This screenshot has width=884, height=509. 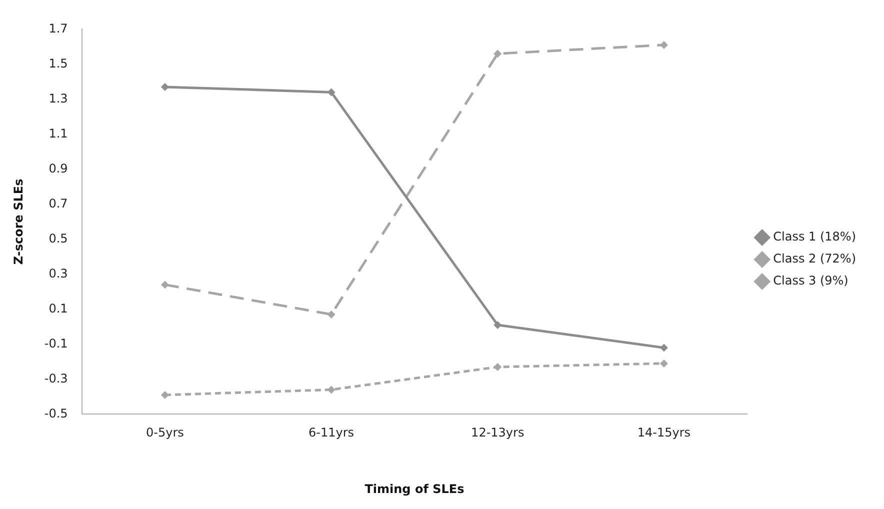 What do you see at coordinates (58, 273) in the screenshot?
I see `y-tick-label: 0.3` at bounding box center [58, 273].